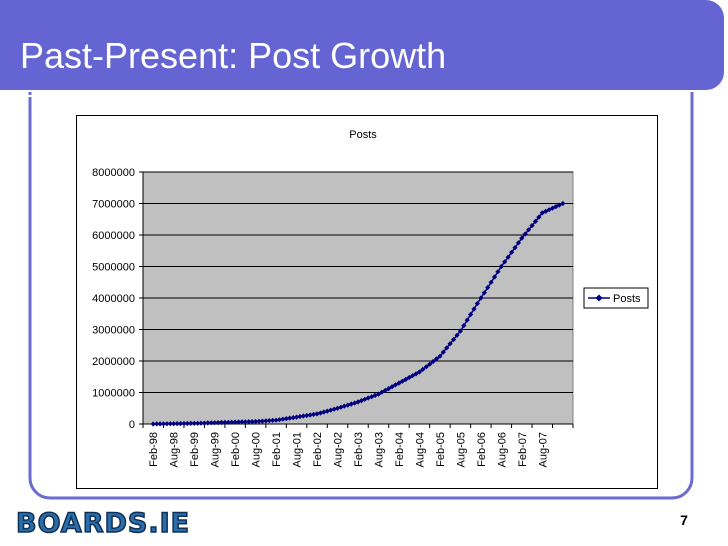 The height and width of the screenshot is (546, 728). I want to click on x-tick-label: Feb-00, so click(236, 449).